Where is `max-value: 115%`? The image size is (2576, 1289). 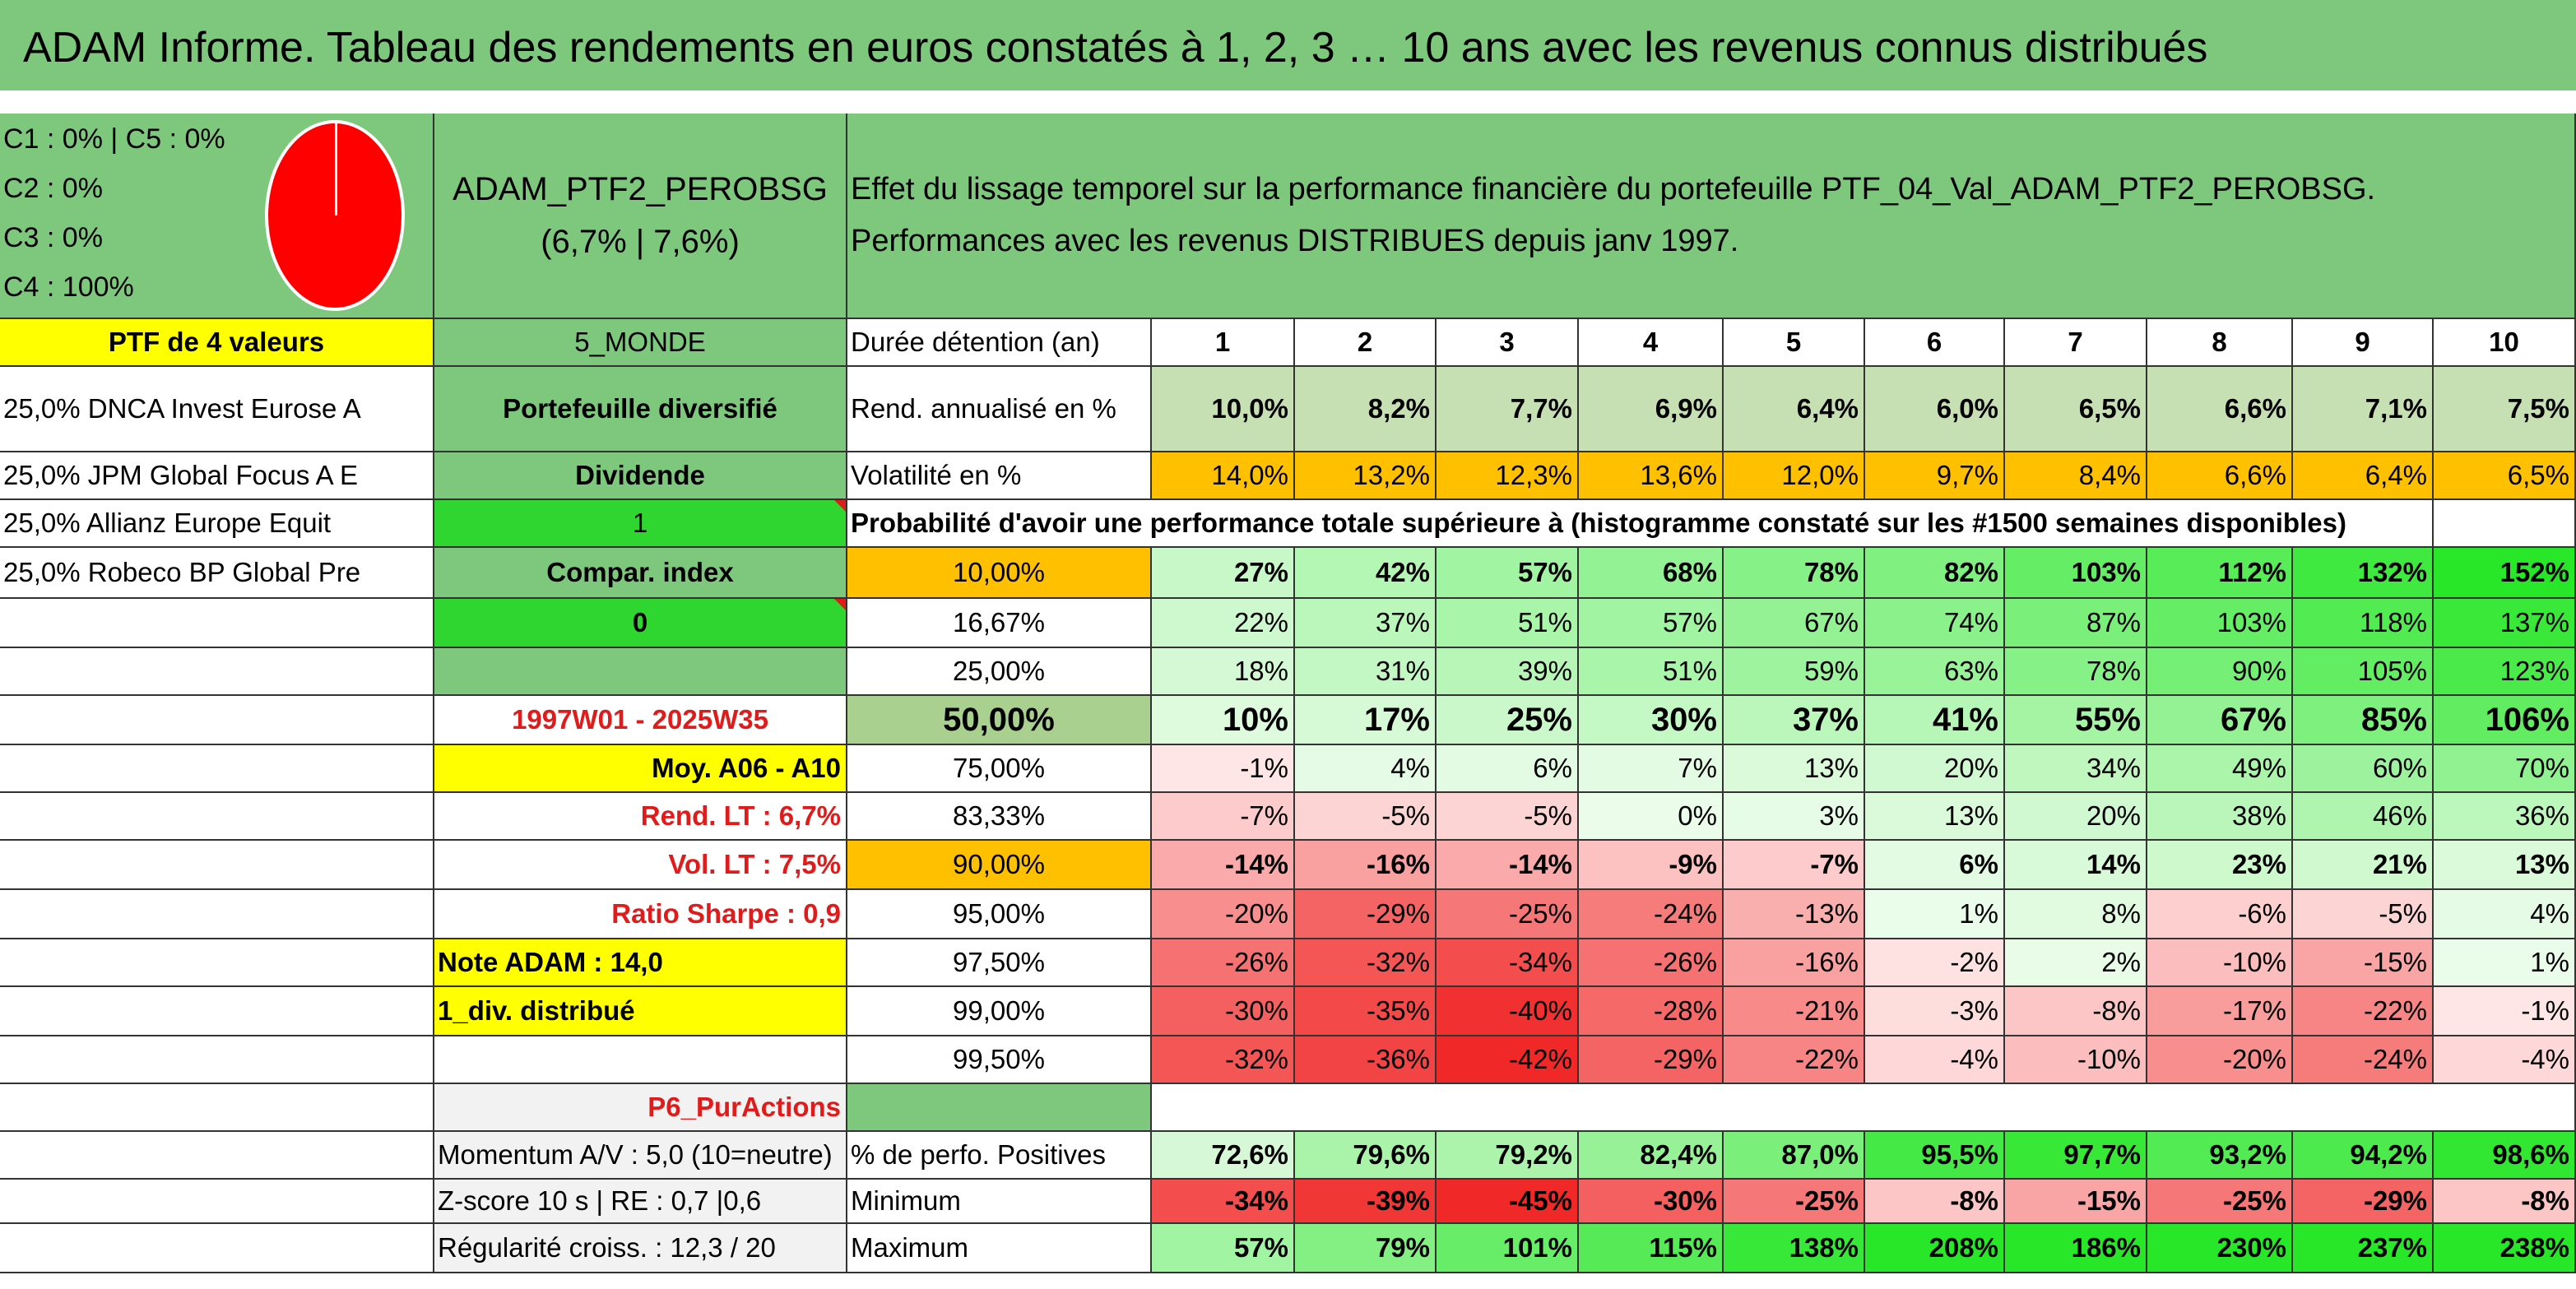
max-value: 115% is located at coordinates (1651, 1248).